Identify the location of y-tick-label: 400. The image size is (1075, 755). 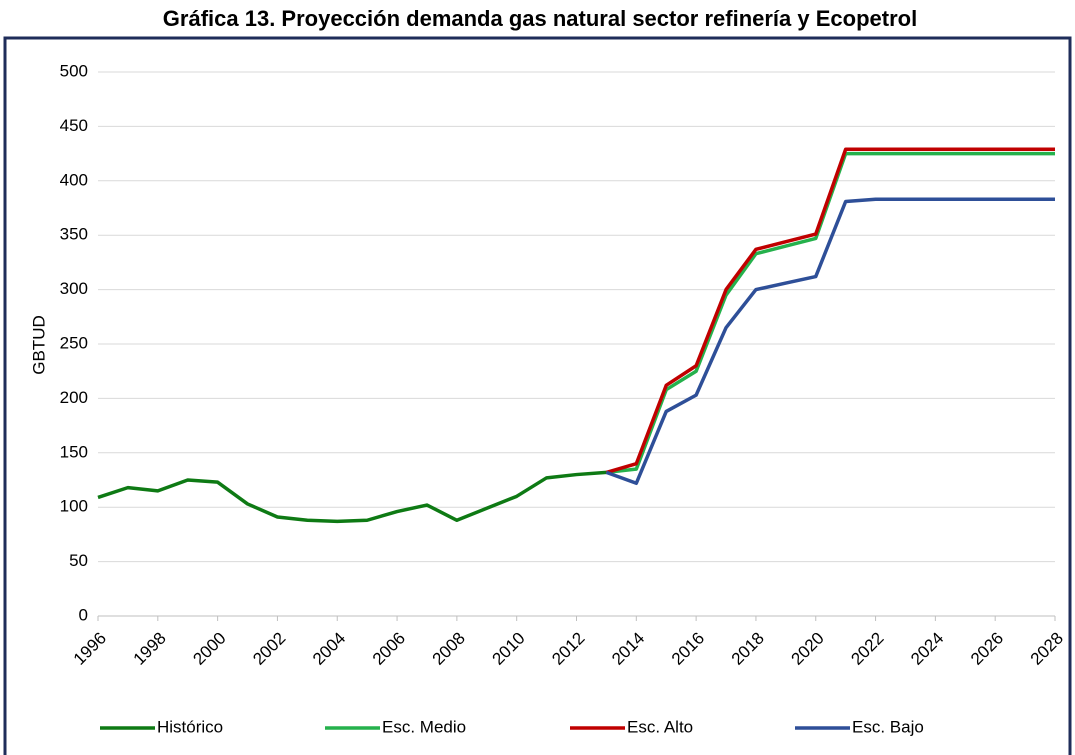
(74, 179).